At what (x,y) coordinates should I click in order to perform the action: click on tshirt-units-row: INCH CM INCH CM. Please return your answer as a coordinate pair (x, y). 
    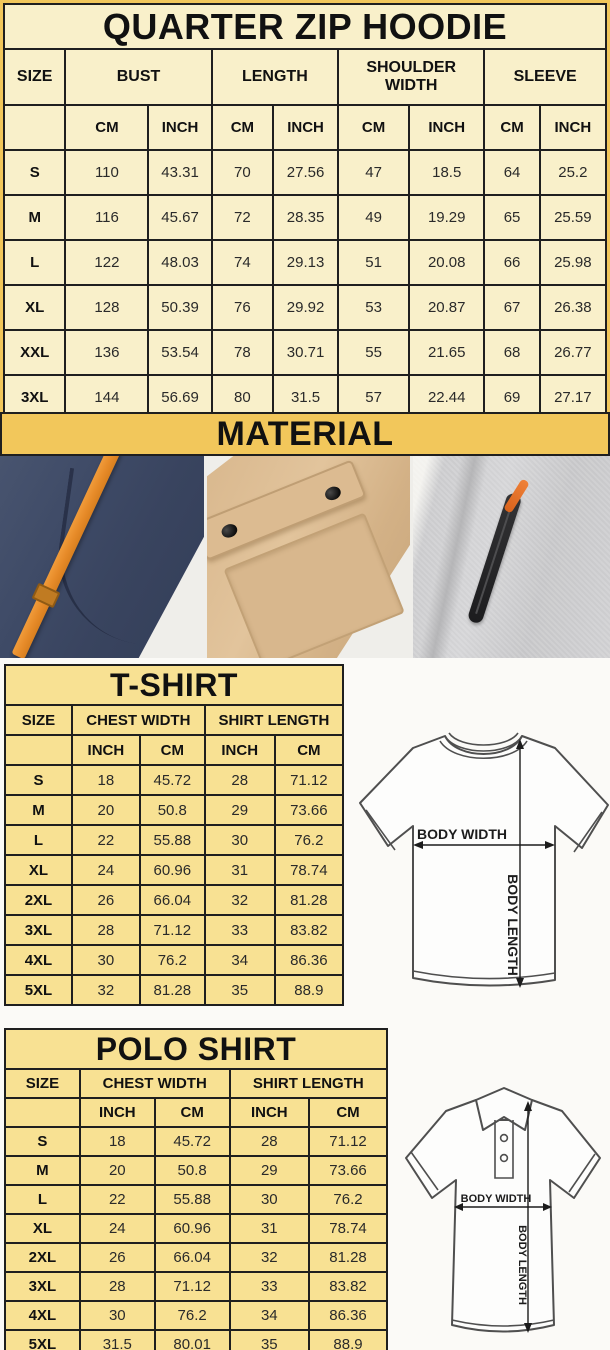
    Looking at the image, I should click on (174, 750).